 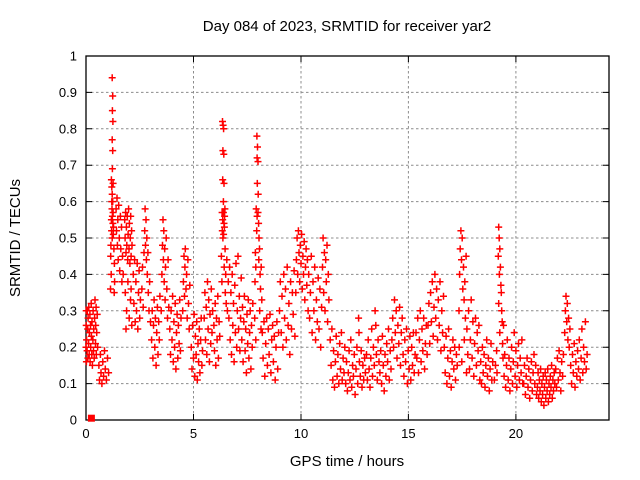 I want to click on y-tick-label: 0.2, so click(x=68, y=347).